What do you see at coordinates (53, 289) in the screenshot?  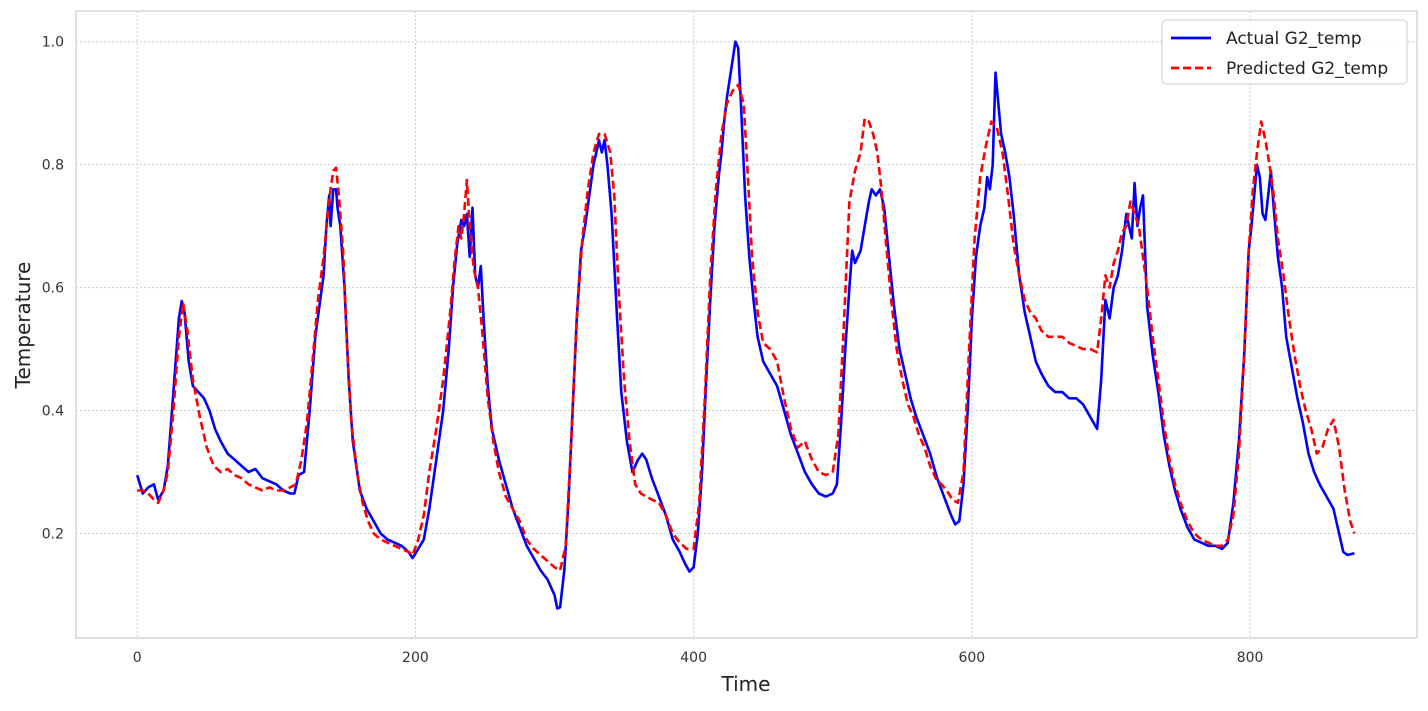 I see `y-tick-label: 0.6` at bounding box center [53, 289].